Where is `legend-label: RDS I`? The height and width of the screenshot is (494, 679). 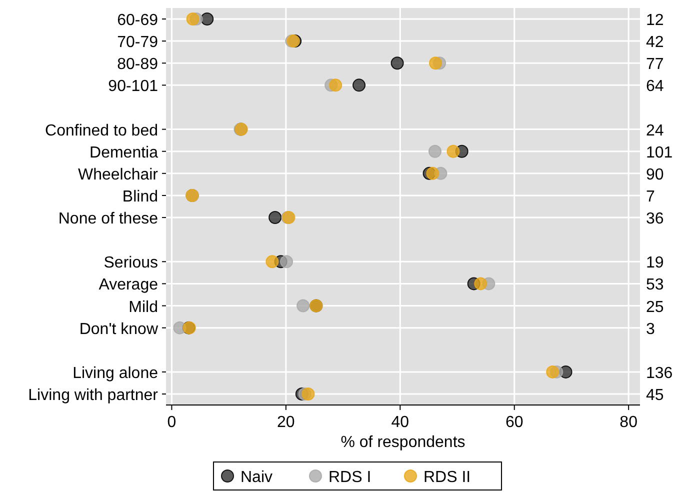
legend-label: RDS I is located at coordinates (350, 477).